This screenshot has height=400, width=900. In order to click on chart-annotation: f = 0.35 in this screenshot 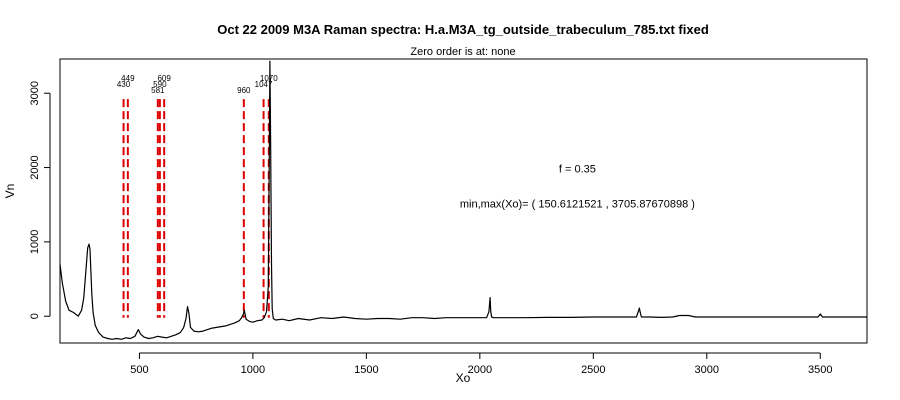, I will do `click(577, 170)`.